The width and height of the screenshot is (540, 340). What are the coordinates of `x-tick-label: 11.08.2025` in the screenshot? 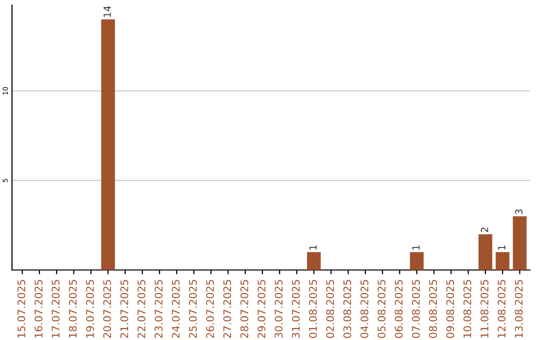 It's located at (484, 309).